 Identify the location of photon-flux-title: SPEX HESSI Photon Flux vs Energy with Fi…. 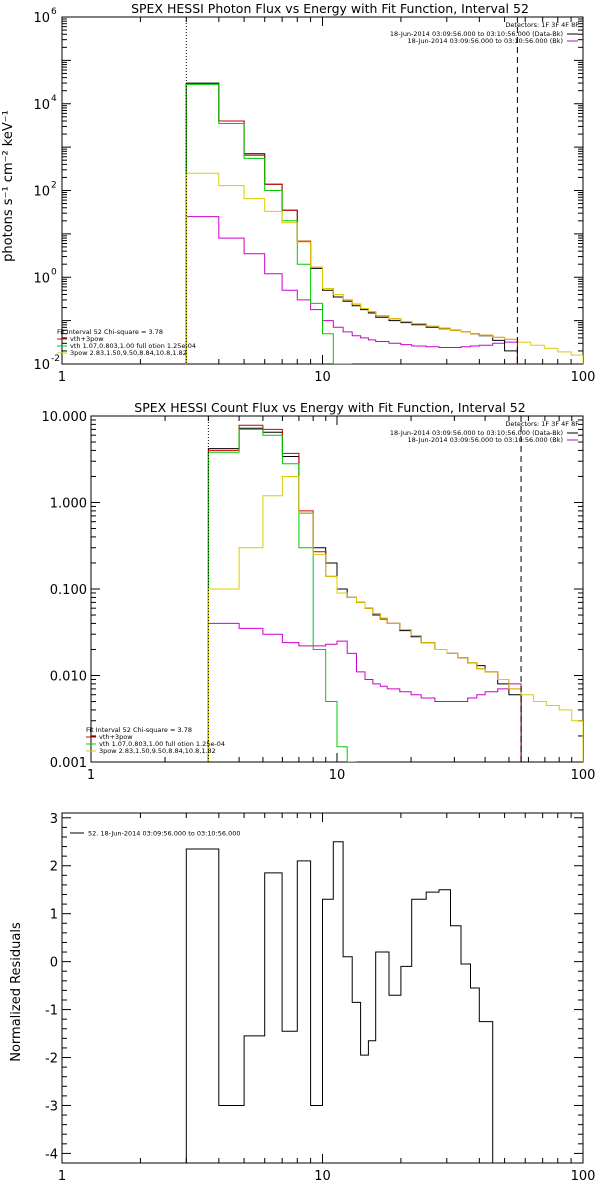
(330, 8).